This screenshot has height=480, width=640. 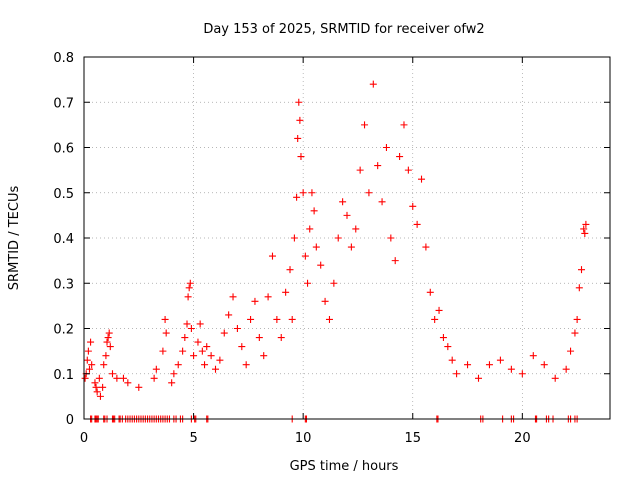 I want to click on x-tick-label: 20, so click(x=522, y=438).